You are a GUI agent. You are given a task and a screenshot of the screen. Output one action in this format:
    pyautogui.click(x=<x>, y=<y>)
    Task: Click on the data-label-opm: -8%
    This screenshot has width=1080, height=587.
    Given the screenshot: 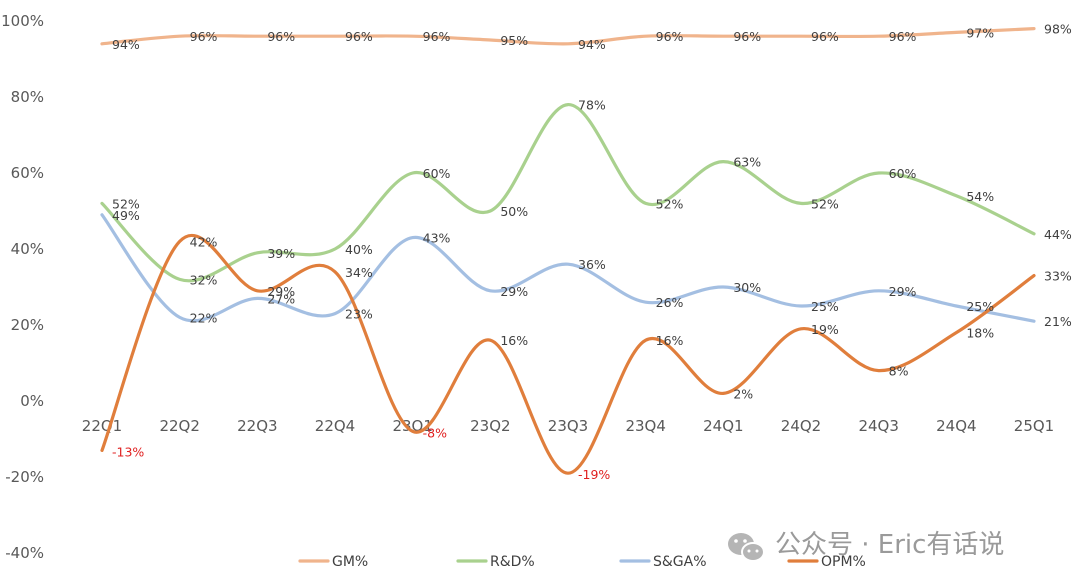 What is the action you would take?
    pyautogui.click(x=435, y=432)
    